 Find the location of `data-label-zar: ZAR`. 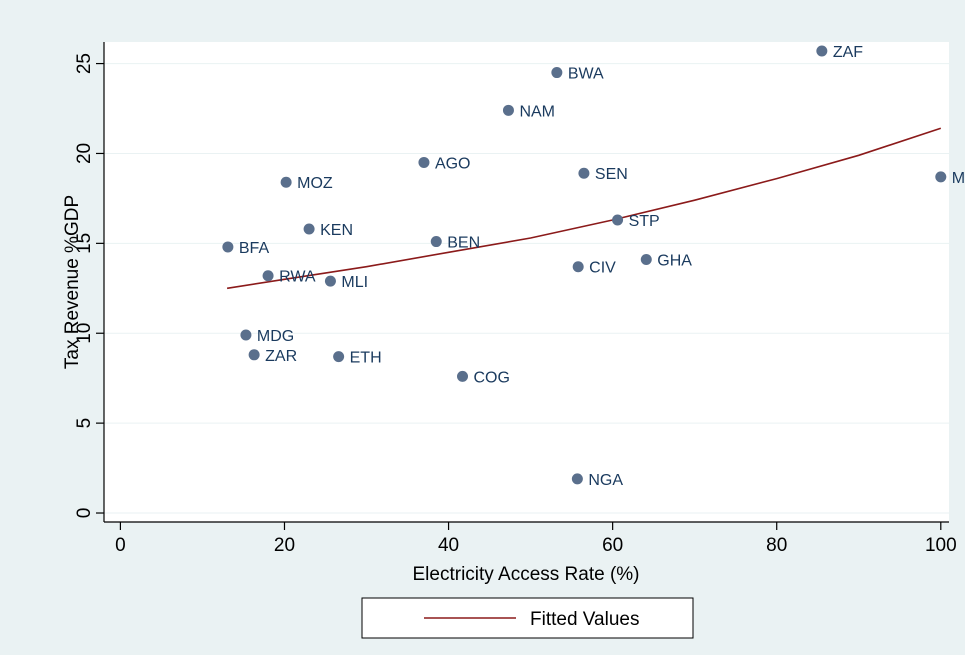

data-label-zar: ZAR is located at coordinates (281, 356).